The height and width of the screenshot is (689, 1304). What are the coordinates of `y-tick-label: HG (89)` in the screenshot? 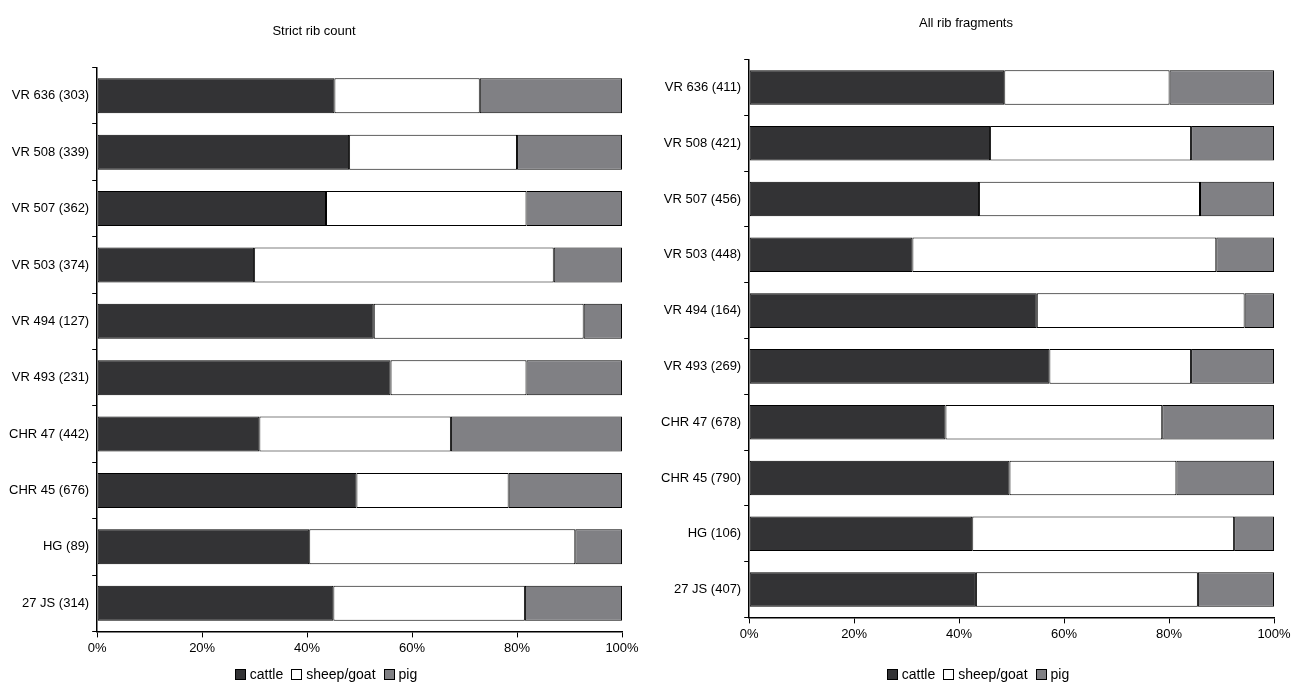 It's located at (66, 546).